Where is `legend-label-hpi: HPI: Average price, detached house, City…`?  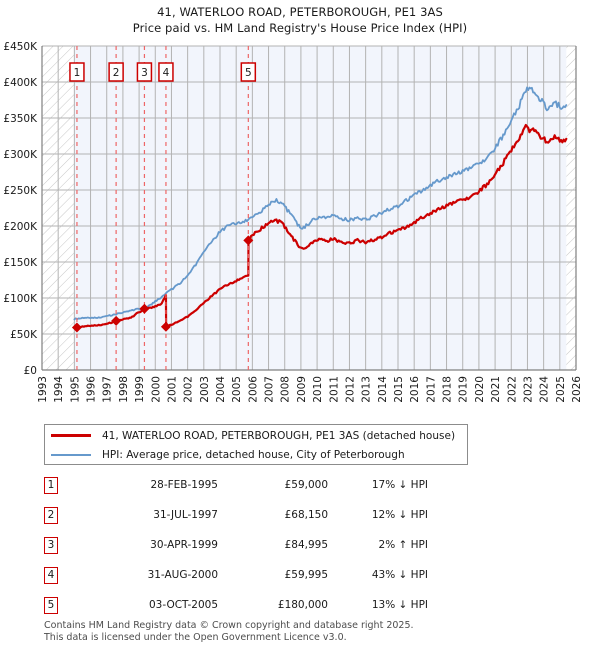 legend-label-hpi: HPI: Average price, detached house, City… is located at coordinates (253, 454).